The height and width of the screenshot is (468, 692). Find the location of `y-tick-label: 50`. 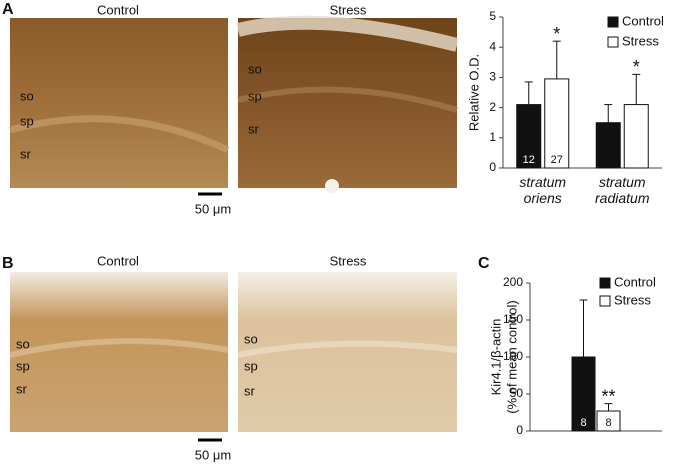

y-tick-label: 50 is located at coordinates (517, 393).